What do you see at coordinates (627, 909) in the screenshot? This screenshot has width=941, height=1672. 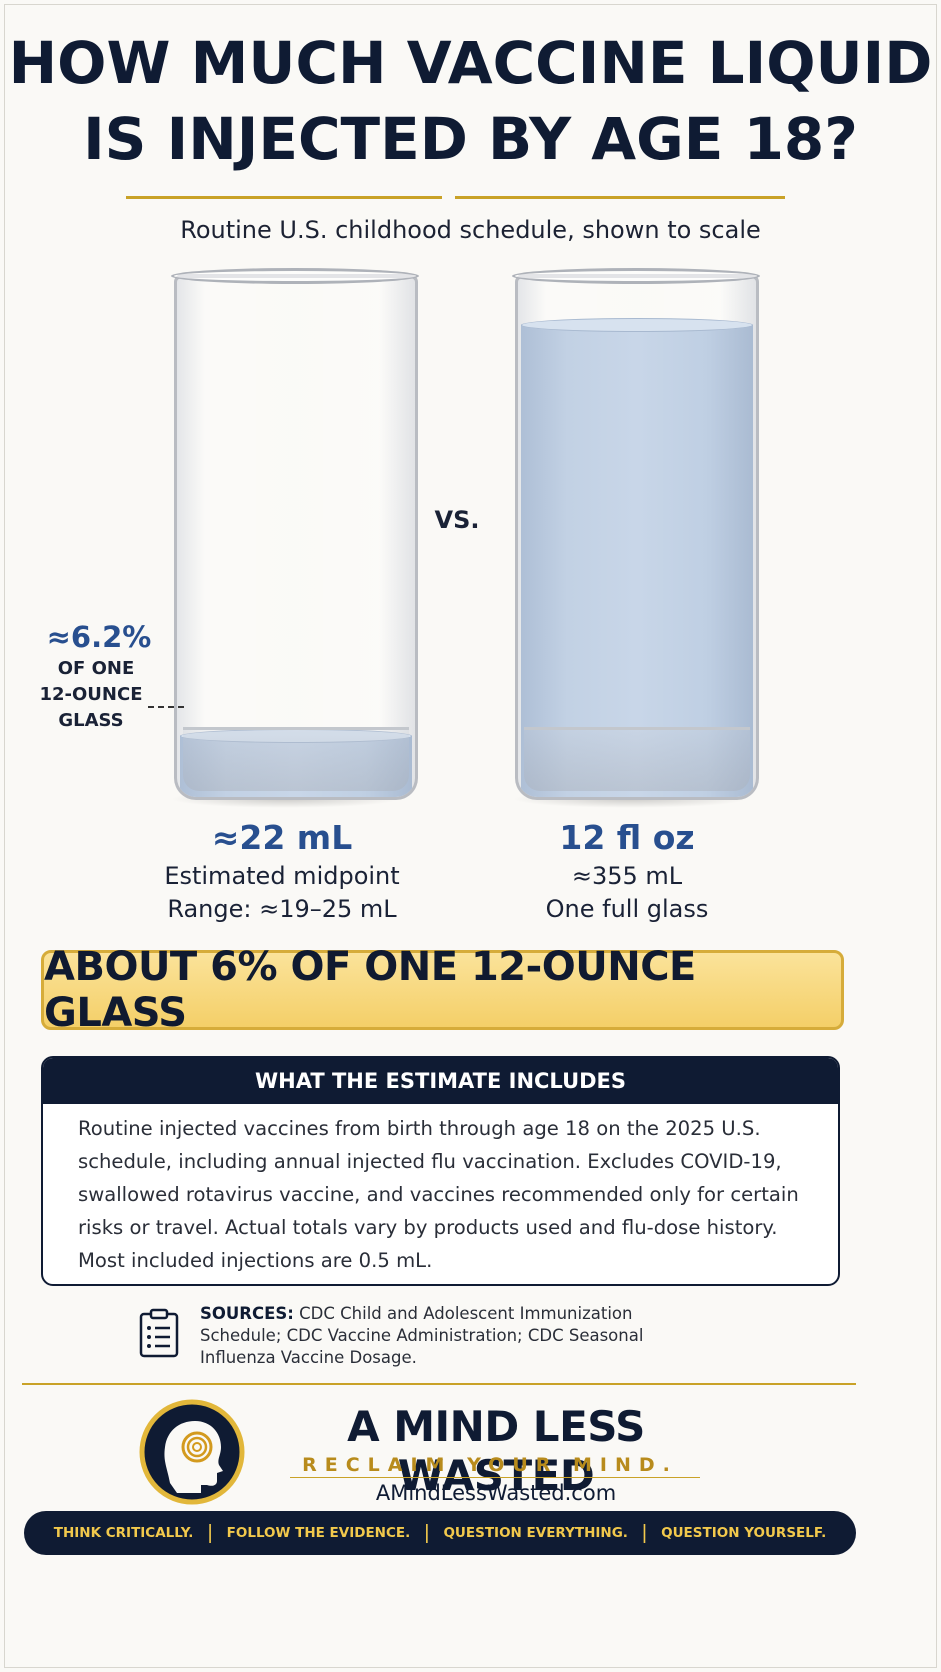 I see `right-glass-label: One full glass` at bounding box center [627, 909].